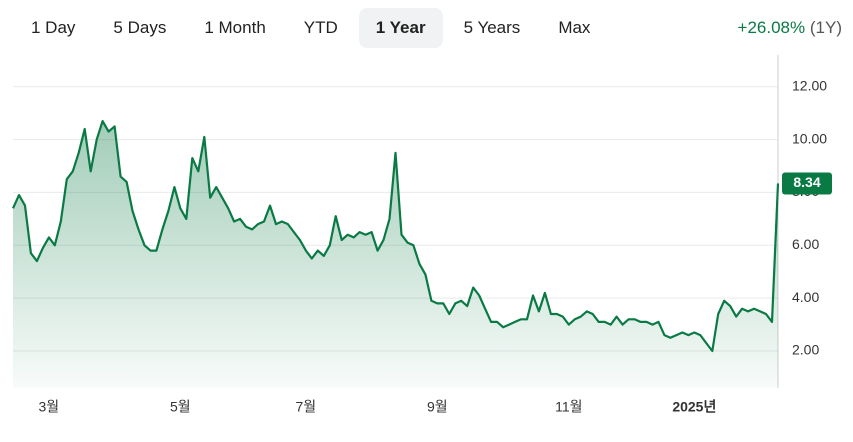 This screenshot has height=442, width=853. I want to click on y-tick-label: 10.00, so click(809, 138).